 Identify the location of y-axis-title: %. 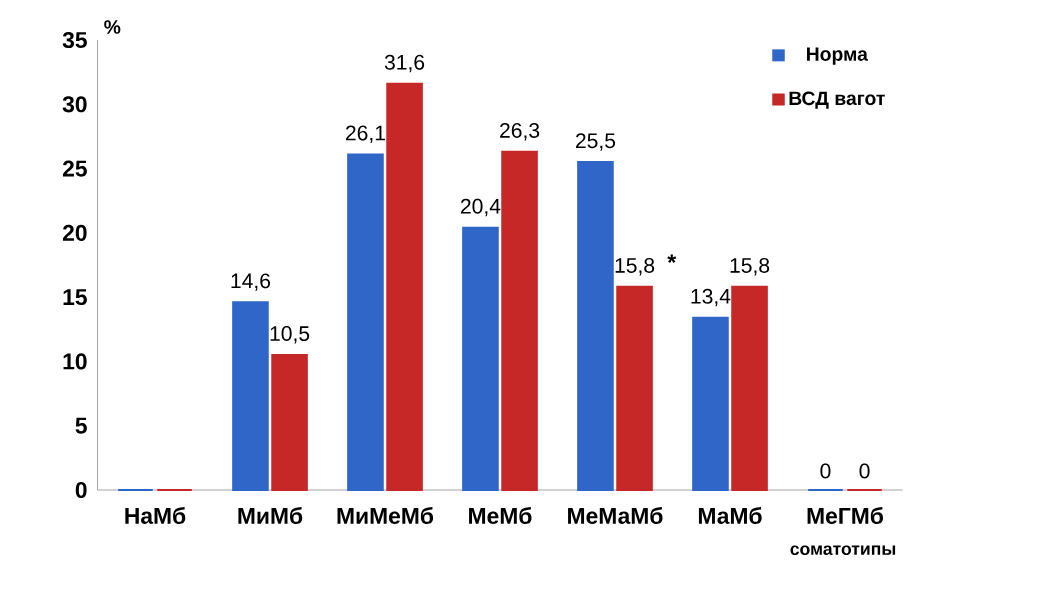
(112, 27).